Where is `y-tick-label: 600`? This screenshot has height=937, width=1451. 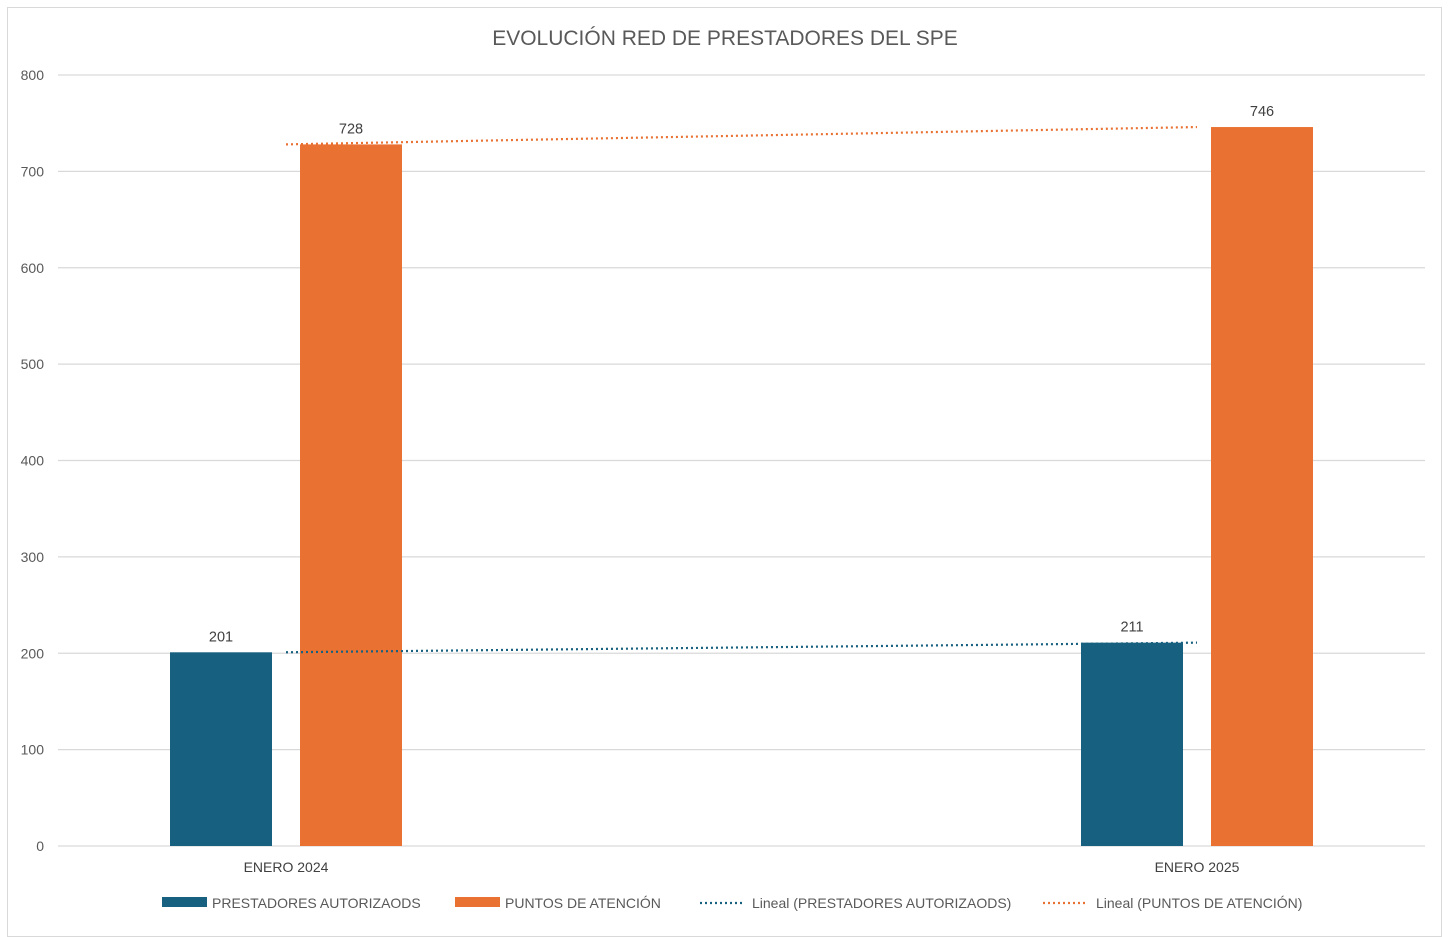 y-tick-label: 600 is located at coordinates (33, 268).